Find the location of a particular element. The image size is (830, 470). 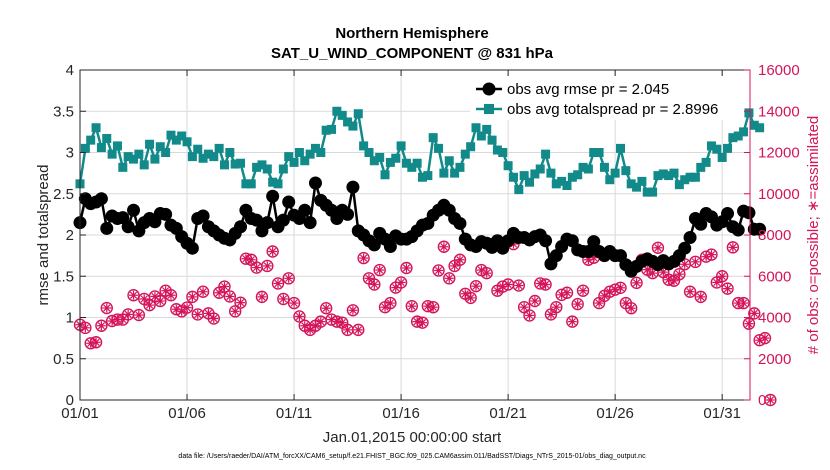

y-tick-label: 1.5 is located at coordinates (63, 276).